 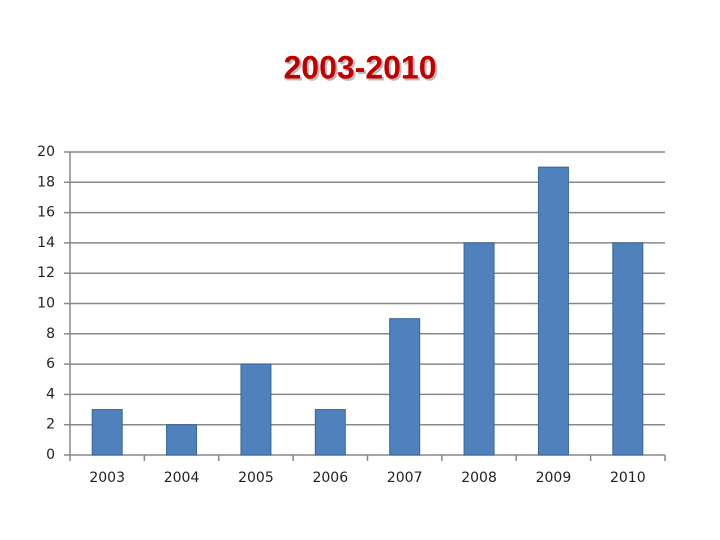 What do you see at coordinates (479, 478) in the screenshot?
I see `x-tick-label: 2008` at bounding box center [479, 478].